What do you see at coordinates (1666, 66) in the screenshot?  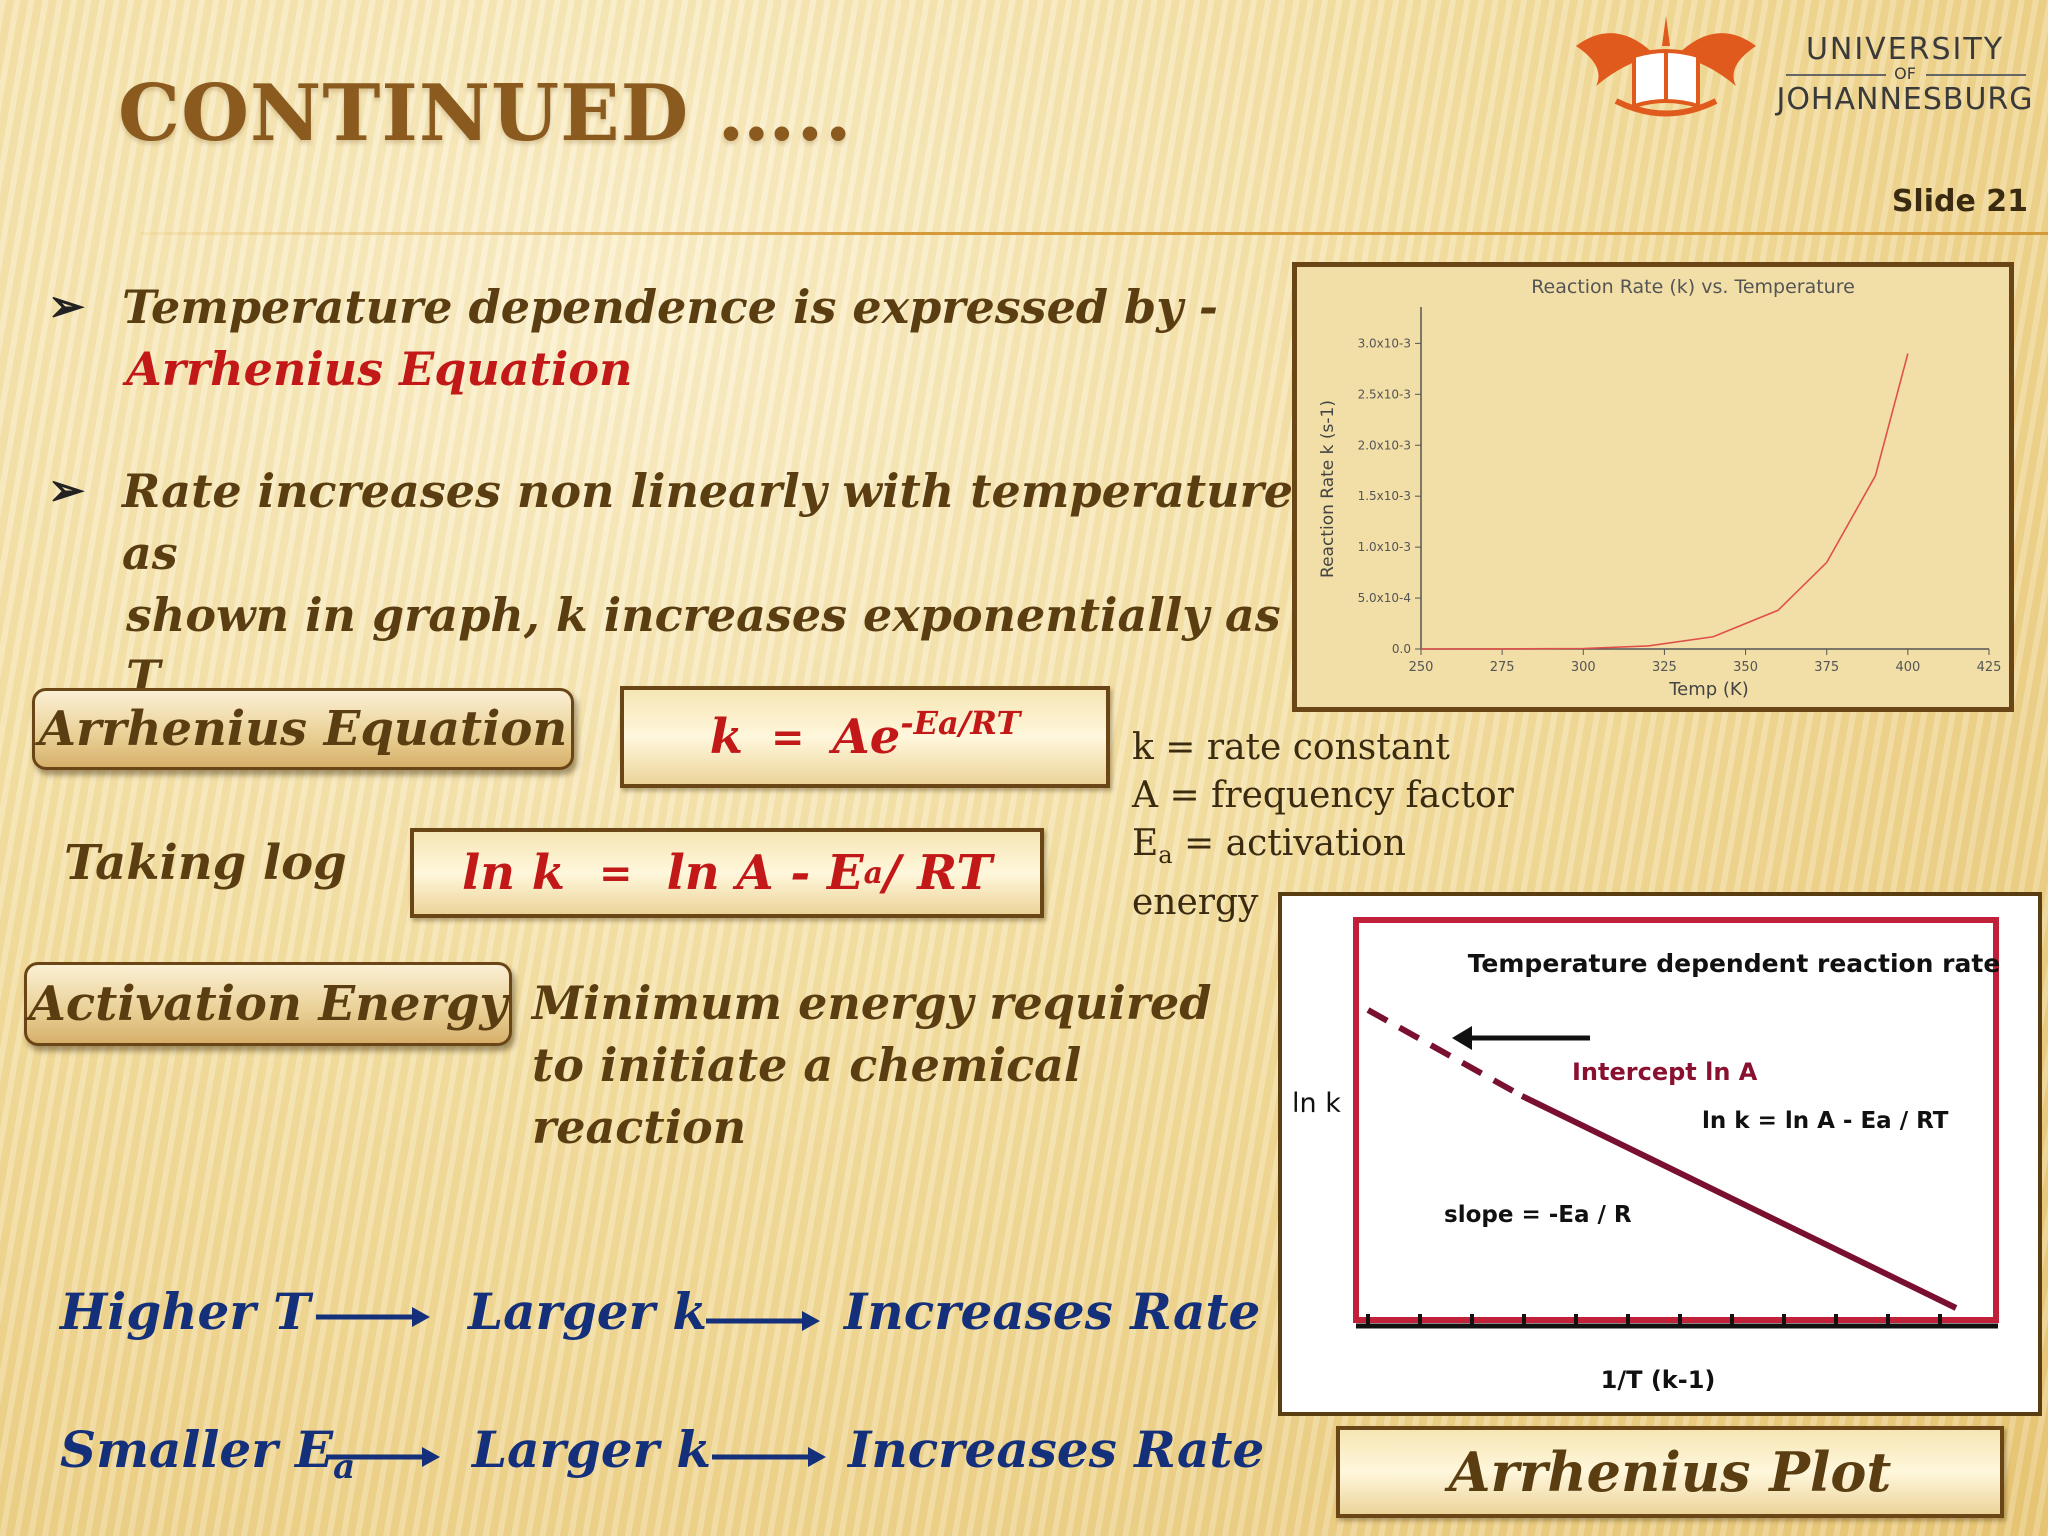 I see `bird-book-crest-icon` at bounding box center [1666, 66].